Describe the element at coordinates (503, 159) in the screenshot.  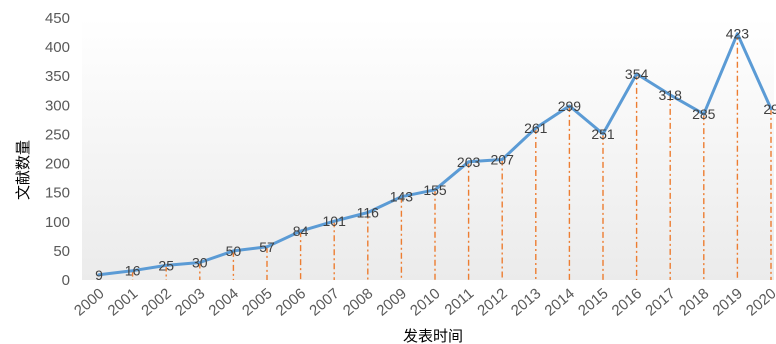
I see `data-label: 207` at that location.